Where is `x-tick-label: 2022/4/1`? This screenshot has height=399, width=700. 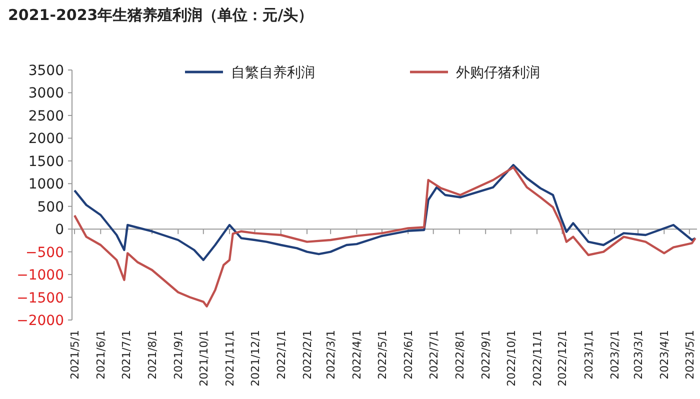 x-tick-label: 2022/4/1 is located at coordinates (357, 355).